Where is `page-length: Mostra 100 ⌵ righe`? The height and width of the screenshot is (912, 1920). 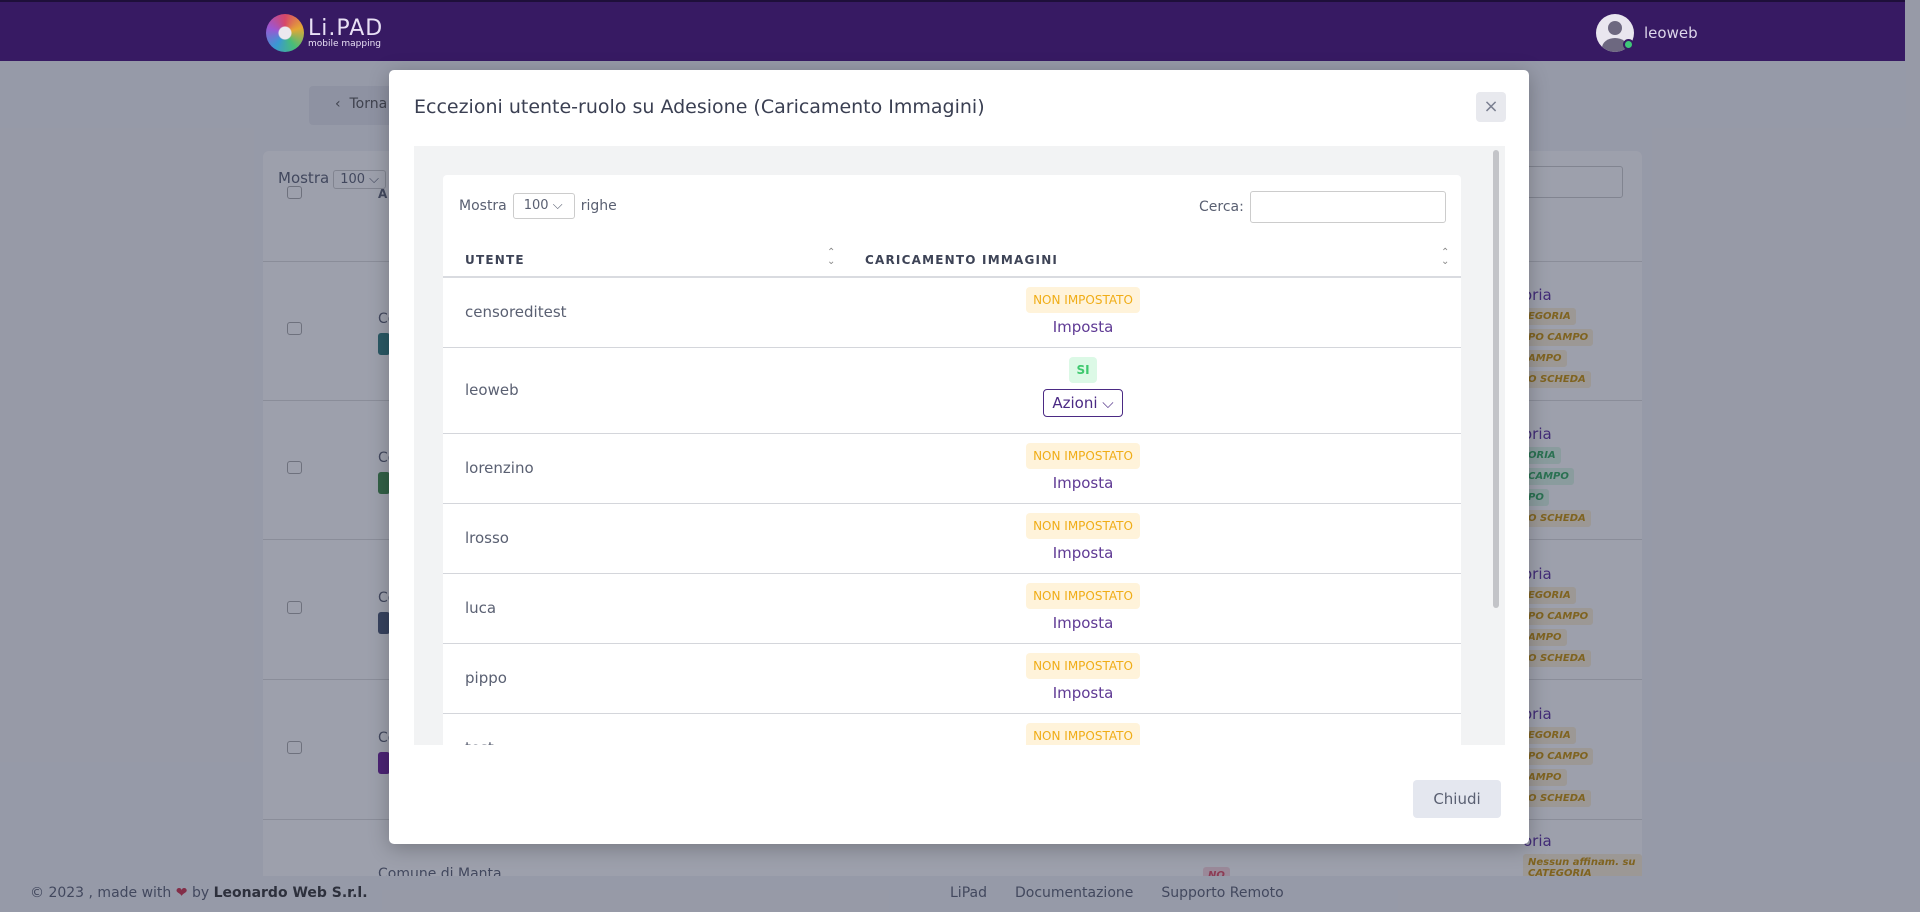
page-length: Mostra 100 ⌵ righe is located at coordinates (538, 206).